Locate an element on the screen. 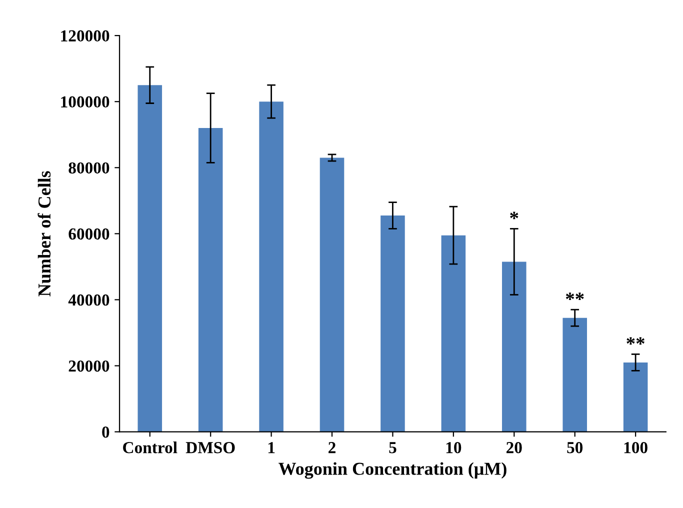 Image resolution: width=683 pixels, height=508 pixels. annotation: * is located at coordinates (514, 216).